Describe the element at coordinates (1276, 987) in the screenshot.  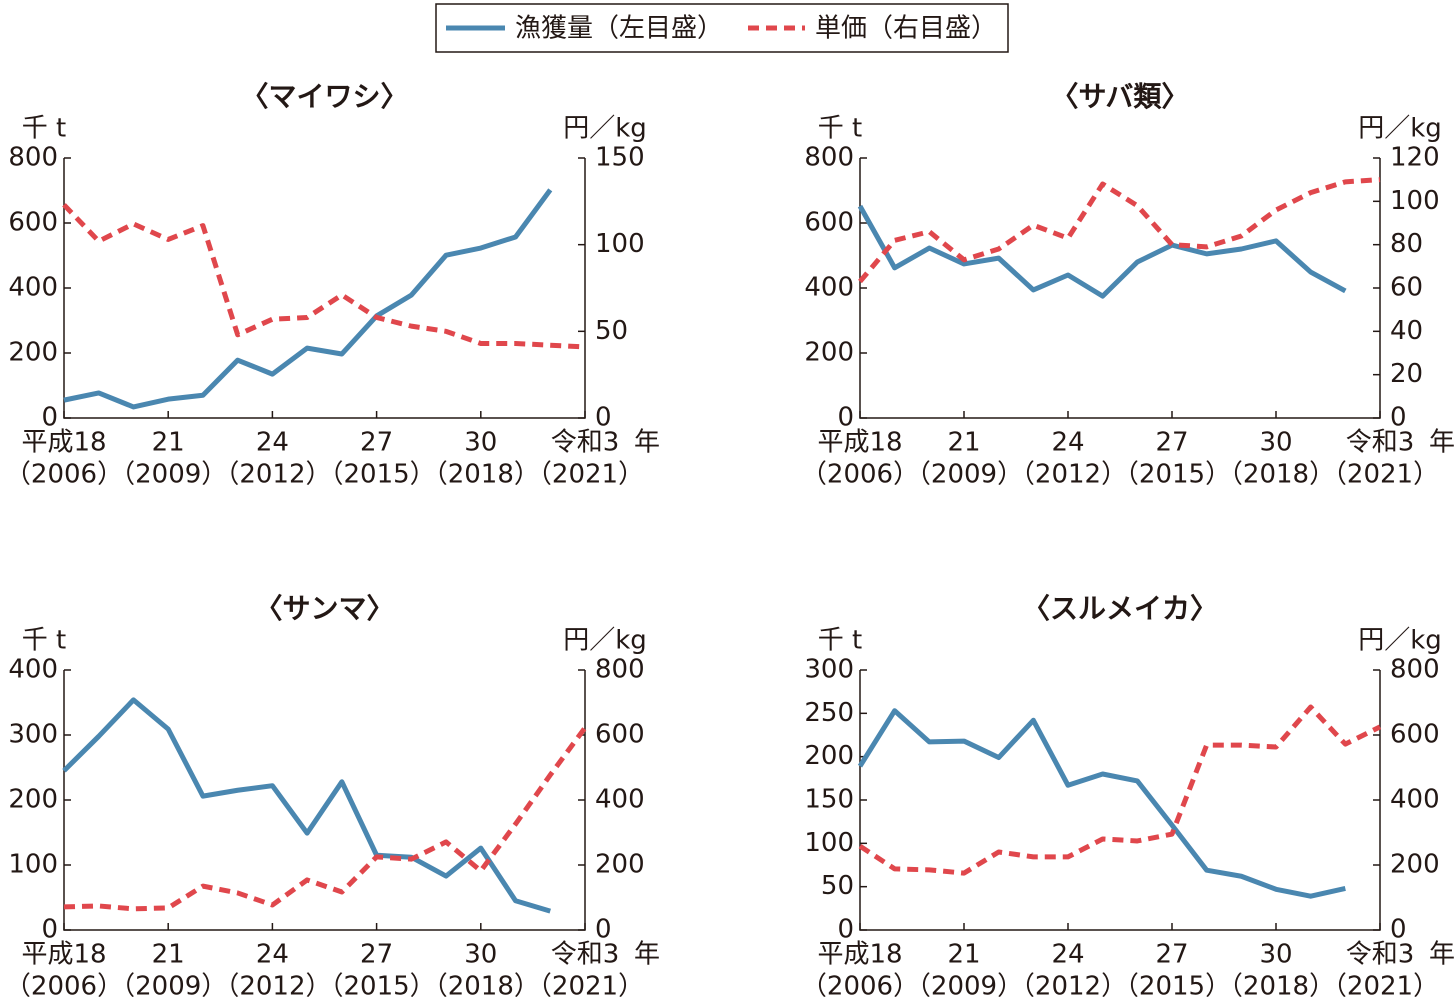
I see `x-tick-sublabel: （2018）` at that location.